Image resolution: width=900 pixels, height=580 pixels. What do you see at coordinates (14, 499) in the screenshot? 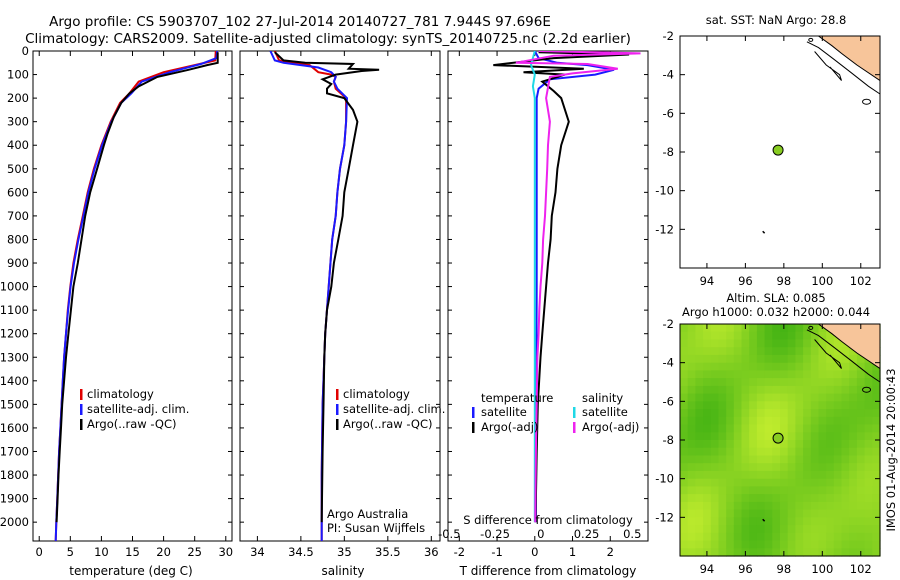
I see `depth-tick-label: 1900` at bounding box center [14, 499].